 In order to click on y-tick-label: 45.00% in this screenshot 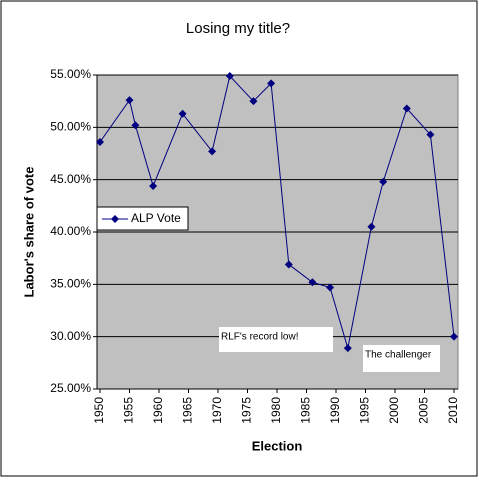, I will do `click(70, 179)`.